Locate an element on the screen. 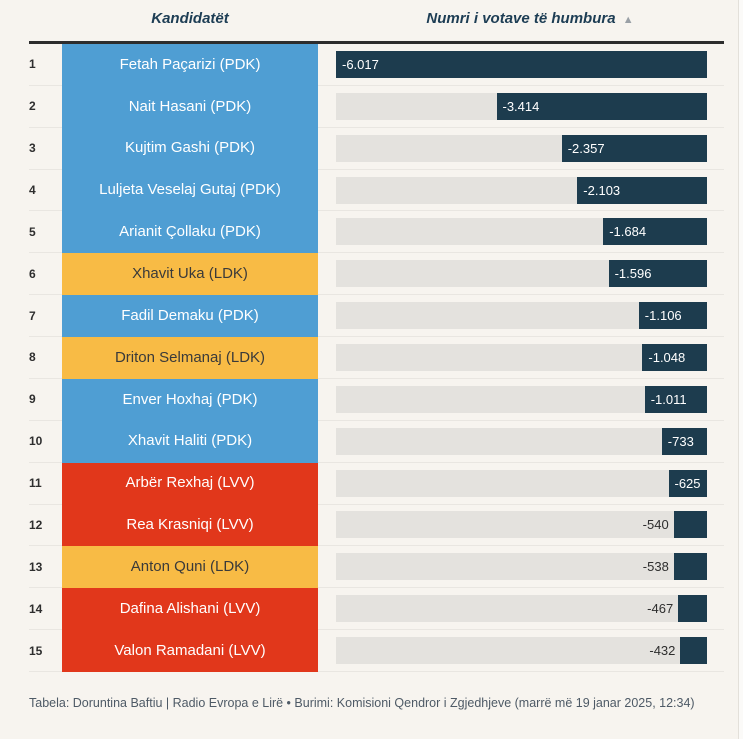 This screenshot has width=743, height=739. bar-track: -1.048 is located at coordinates (521, 357).